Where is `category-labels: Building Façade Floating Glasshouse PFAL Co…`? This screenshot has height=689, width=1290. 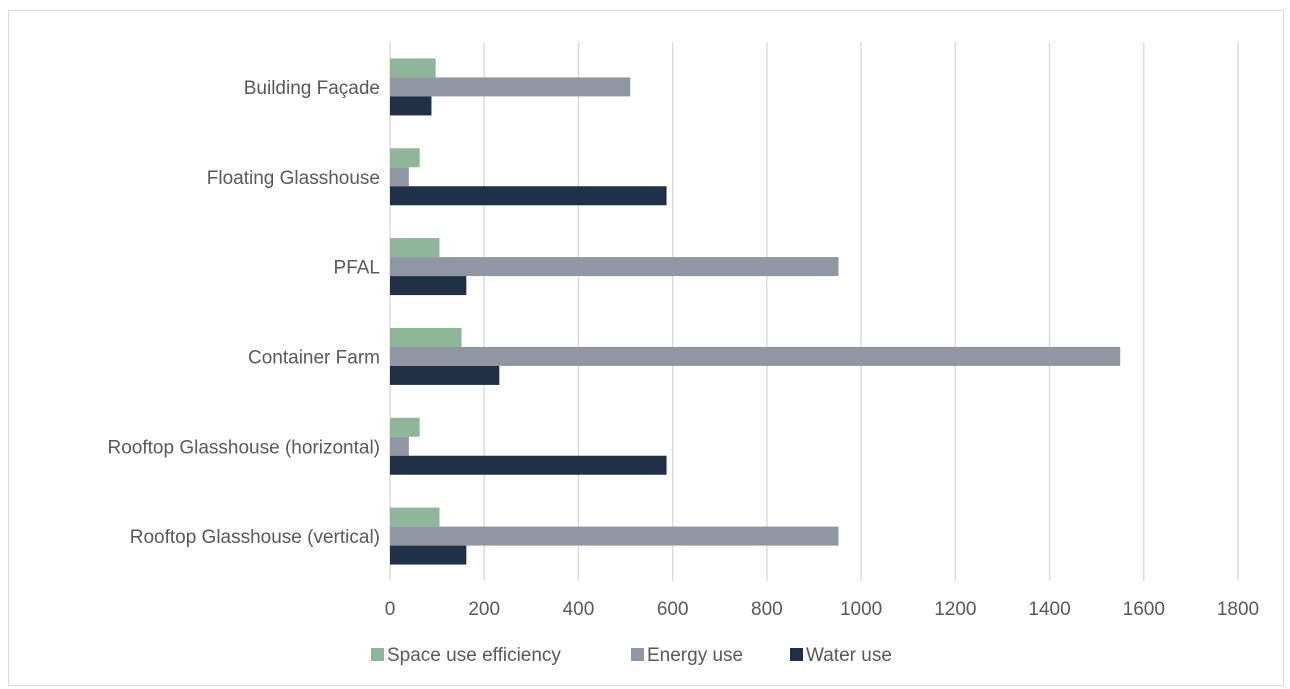
category-labels: Building Façade Floating Glasshouse PFAL Co… is located at coordinates (244, 313).